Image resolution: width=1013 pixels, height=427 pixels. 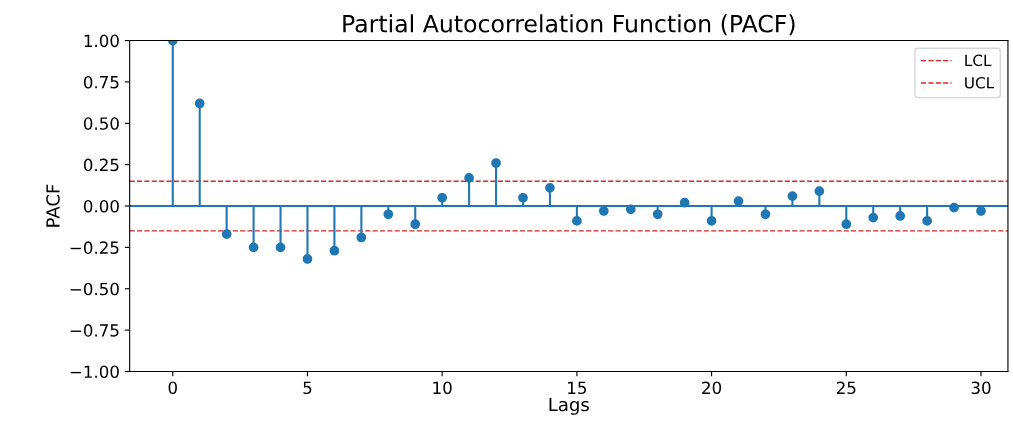 I want to click on y-tick-label: −1.00, so click(x=94, y=372).